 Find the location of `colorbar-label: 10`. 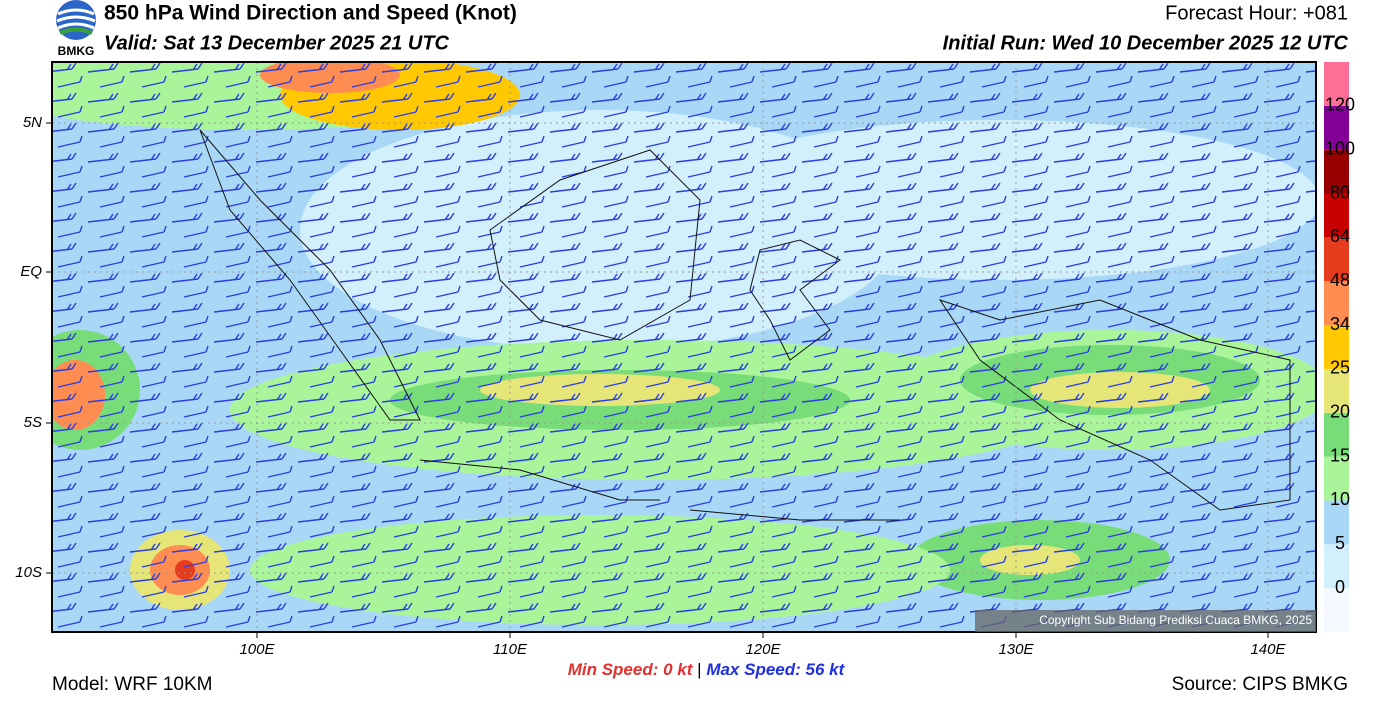

colorbar-label: 10 is located at coordinates (1340, 499).